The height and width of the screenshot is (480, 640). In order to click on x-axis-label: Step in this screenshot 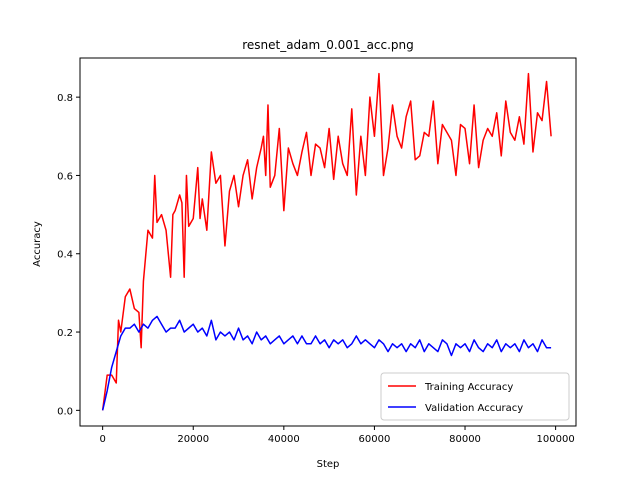, I will do `click(328, 464)`.